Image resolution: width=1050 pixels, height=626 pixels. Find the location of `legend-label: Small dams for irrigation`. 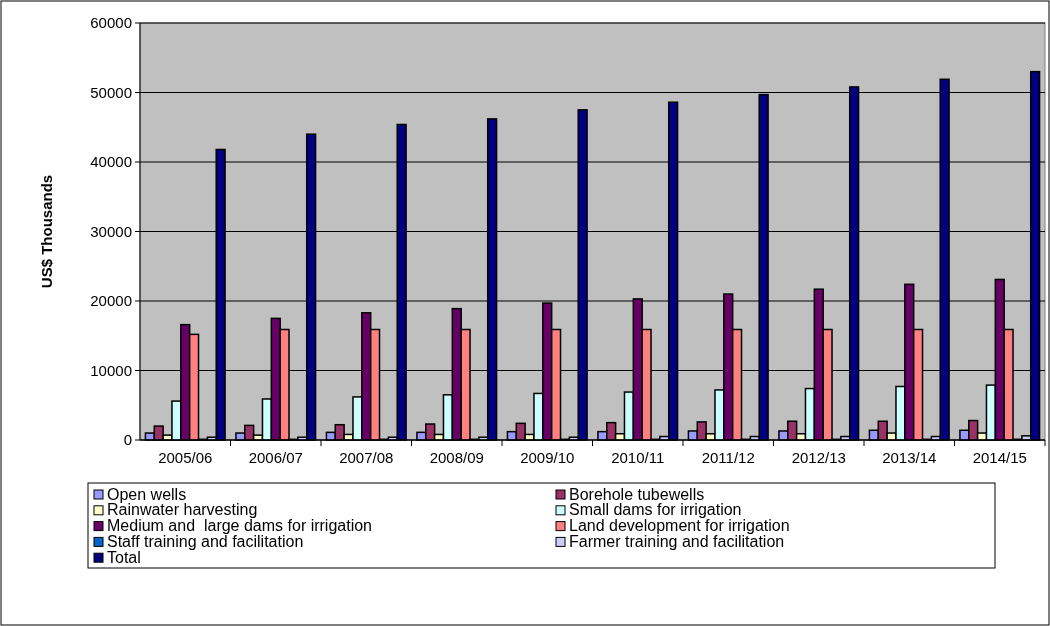

legend-label: Small dams for irrigation is located at coordinates (655, 510).